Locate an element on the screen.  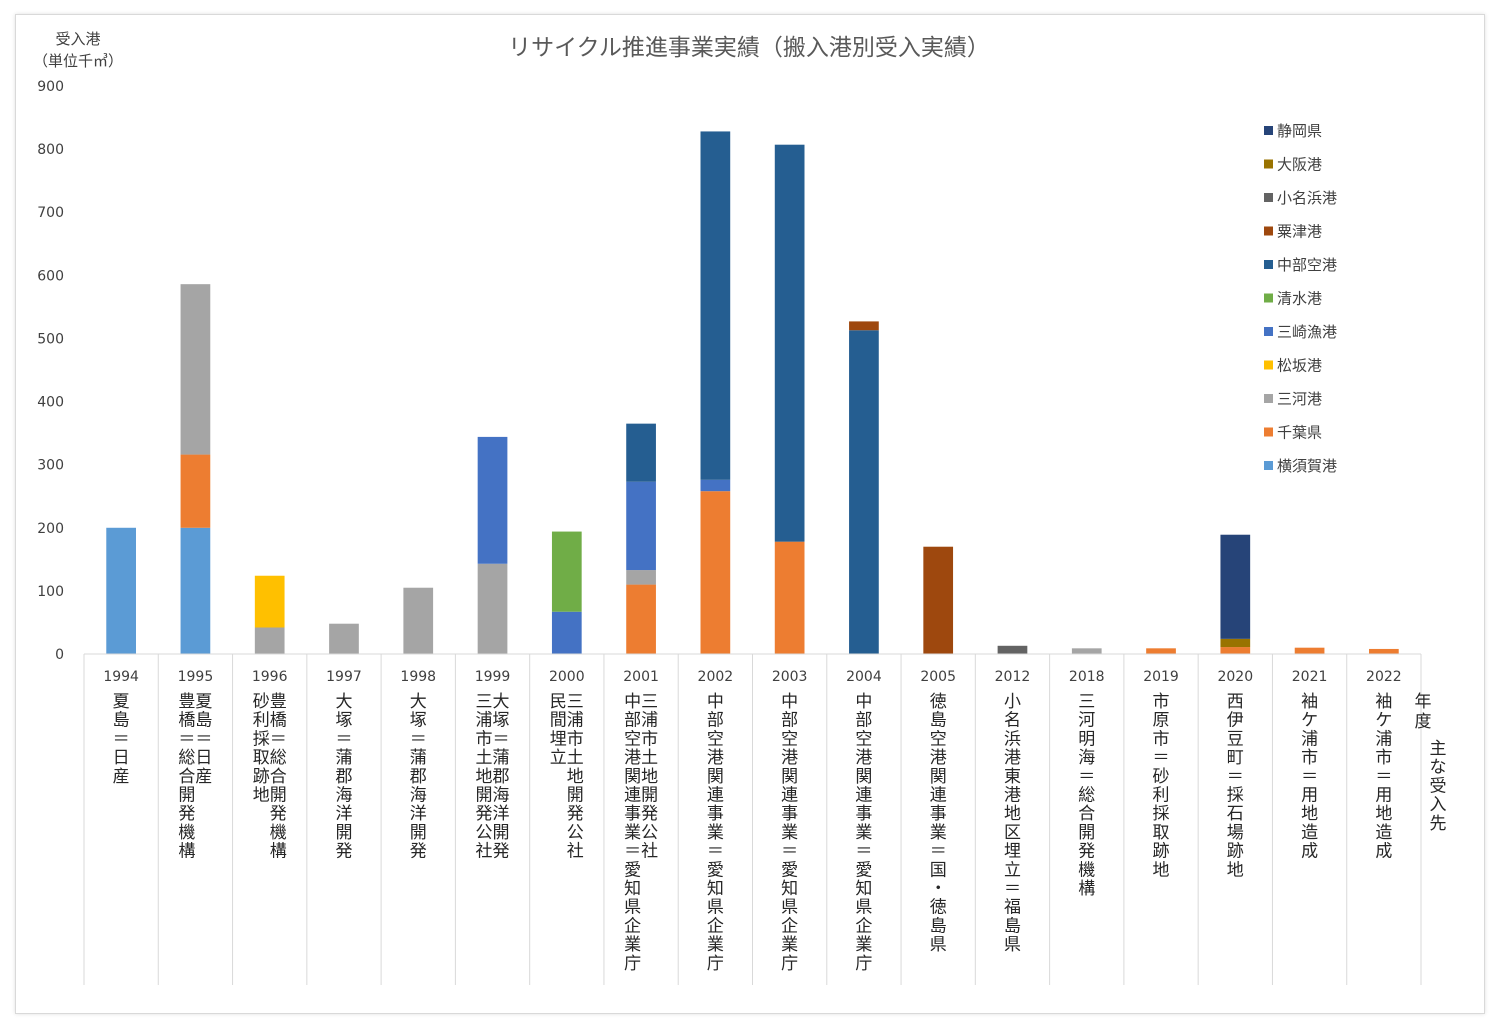
legend-item-松坂港: 松坂港 is located at coordinates (1293, 366).